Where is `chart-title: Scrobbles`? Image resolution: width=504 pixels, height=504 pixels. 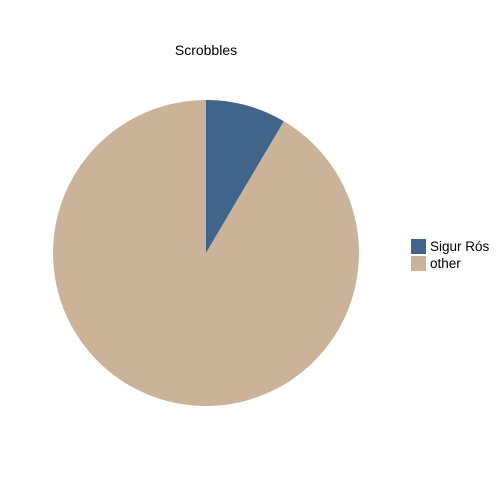
chart-title: Scrobbles is located at coordinates (206, 50).